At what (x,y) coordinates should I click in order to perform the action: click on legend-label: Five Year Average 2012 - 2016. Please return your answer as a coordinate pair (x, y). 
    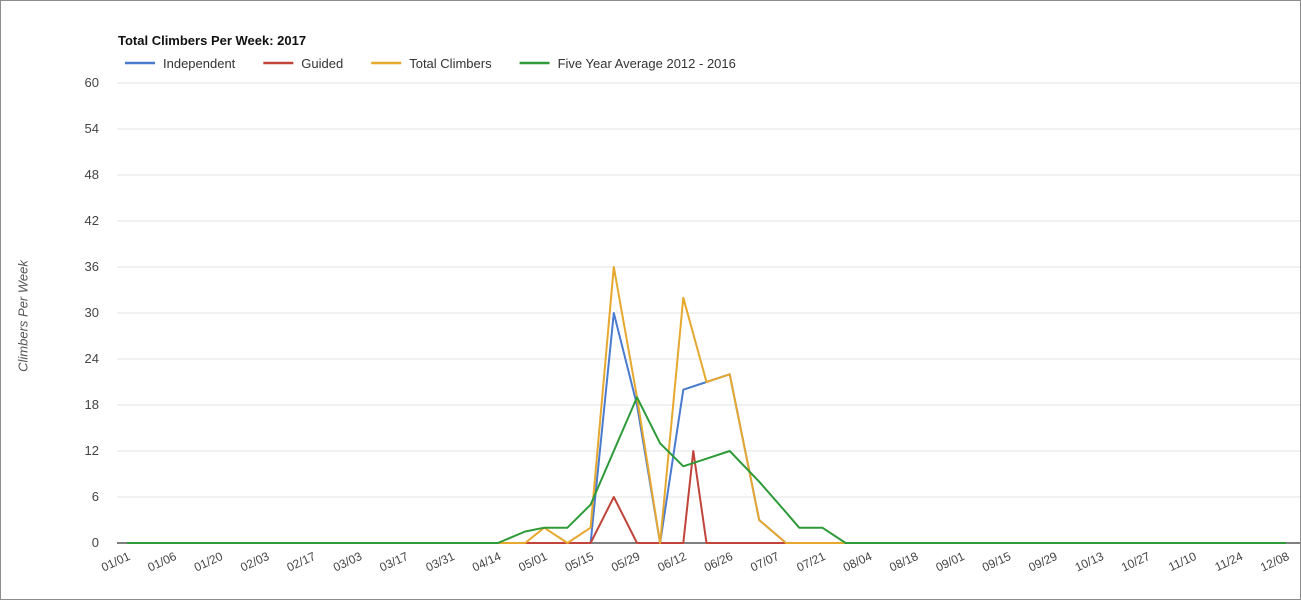
    Looking at the image, I should click on (647, 63).